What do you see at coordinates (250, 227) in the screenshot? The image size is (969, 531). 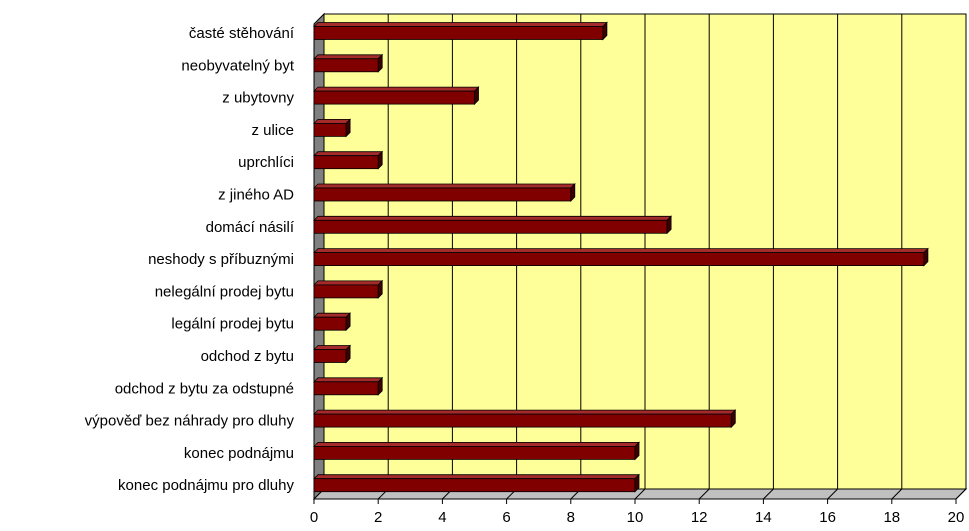 I see `category-label: domácí násilí` at bounding box center [250, 227].